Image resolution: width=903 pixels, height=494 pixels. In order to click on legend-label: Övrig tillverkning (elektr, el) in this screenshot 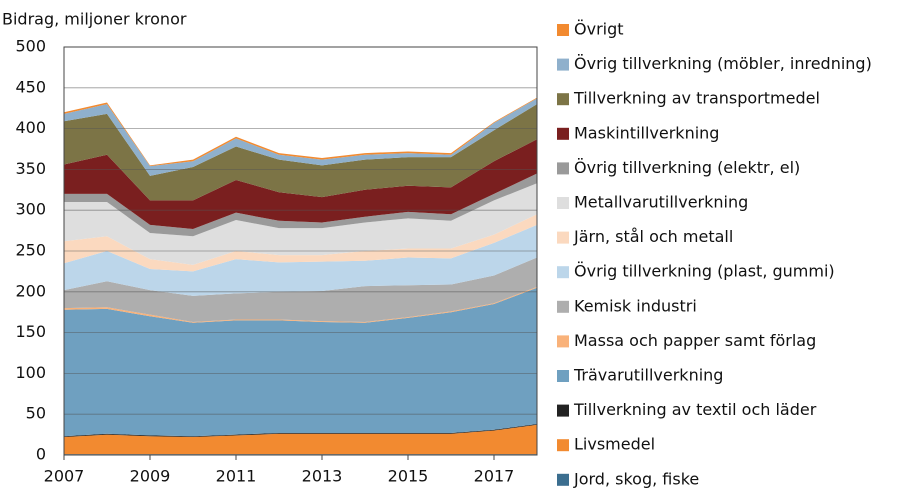, I will do `click(687, 167)`.